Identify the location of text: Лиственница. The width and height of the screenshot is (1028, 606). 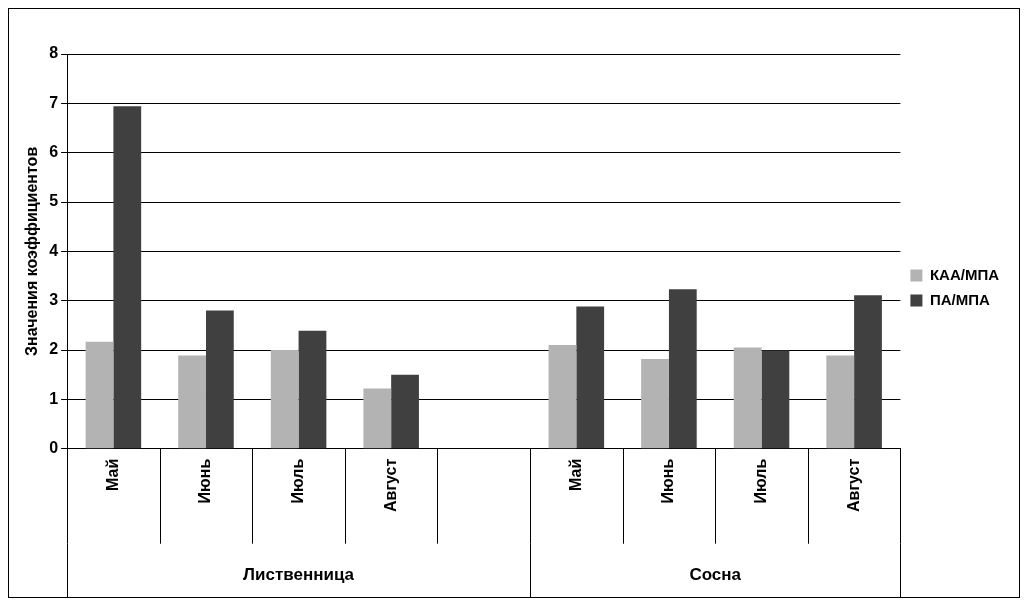
(299, 575).